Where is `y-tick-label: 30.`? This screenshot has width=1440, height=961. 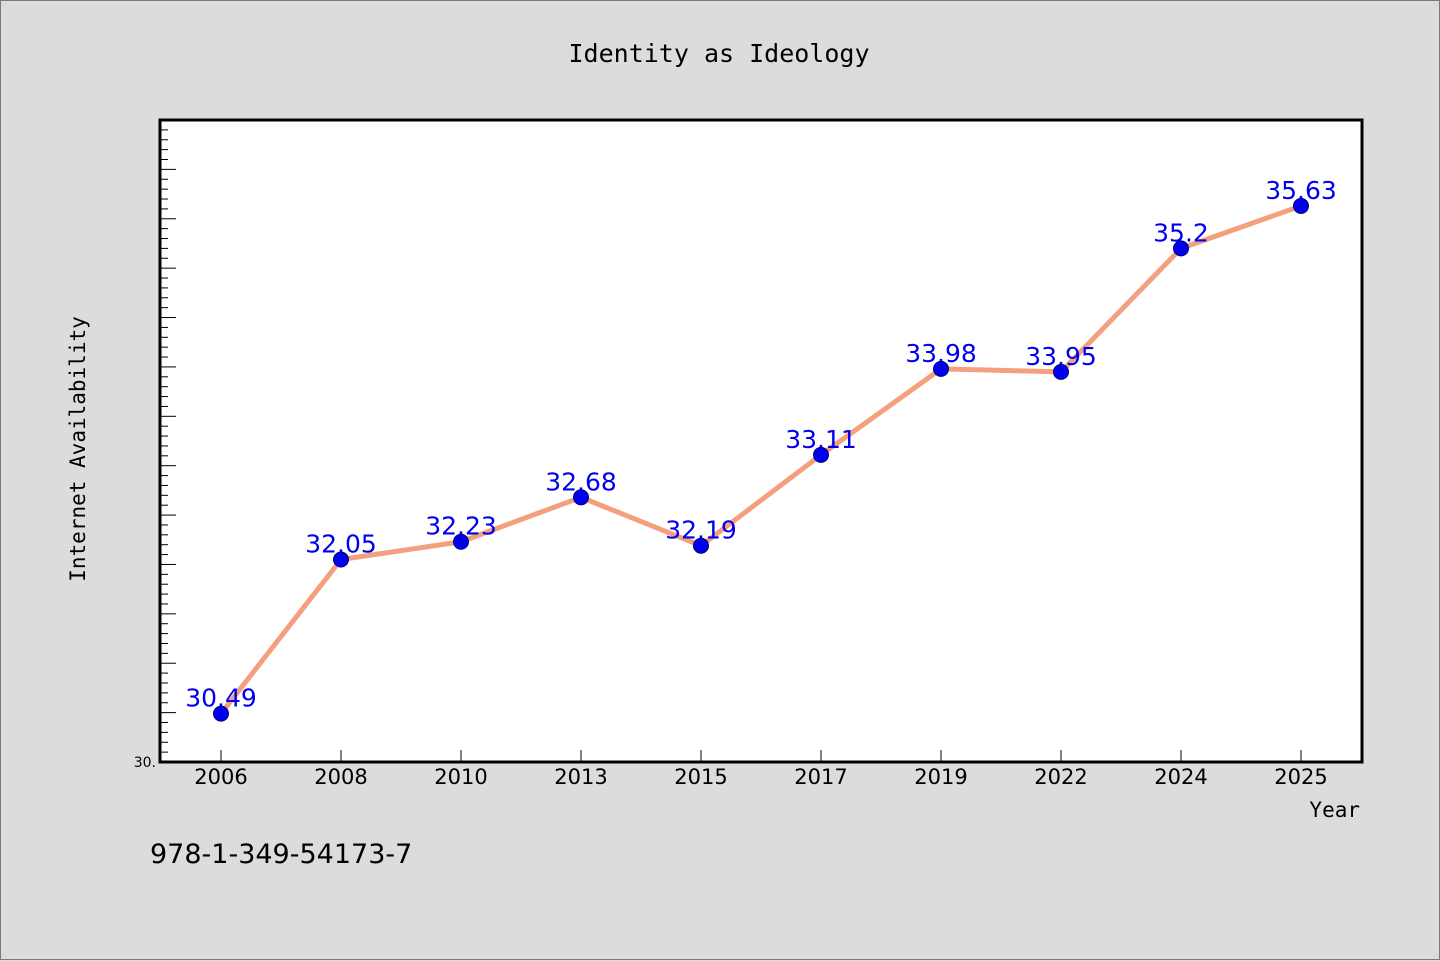 y-tick-label: 30. is located at coordinates (145, 763).